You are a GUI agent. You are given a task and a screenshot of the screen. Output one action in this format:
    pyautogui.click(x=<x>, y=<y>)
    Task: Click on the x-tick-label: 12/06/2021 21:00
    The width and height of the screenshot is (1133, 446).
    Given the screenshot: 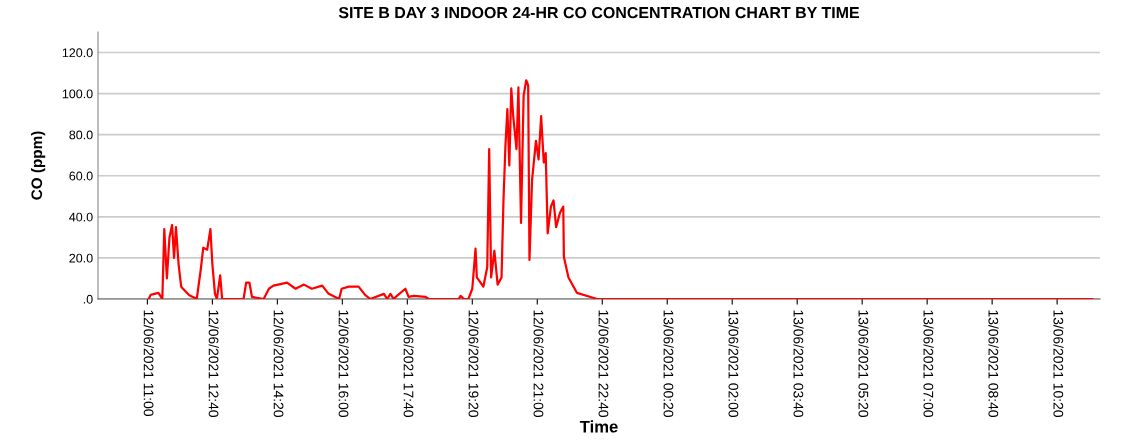 What is the action you would take?
    pyautogui.click(x=538, y=363)
    